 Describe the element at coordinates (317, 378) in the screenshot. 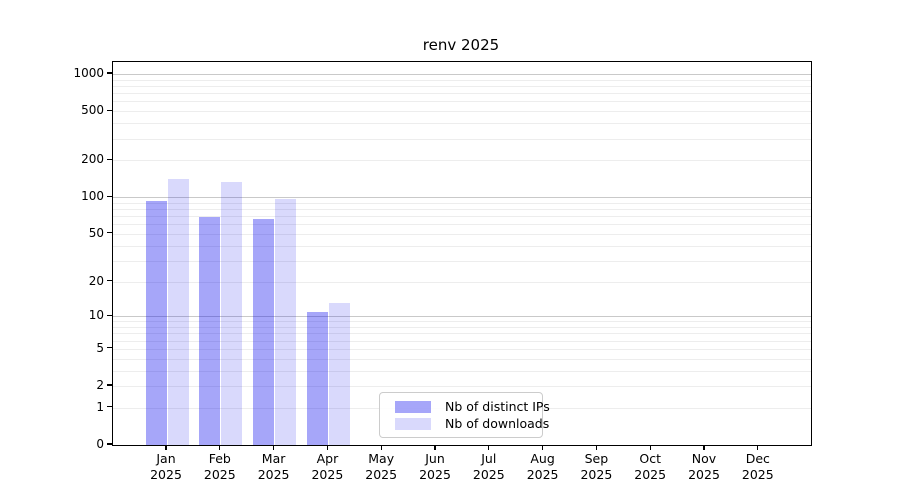

I see `bar-apr-distinct-ips` at that location.